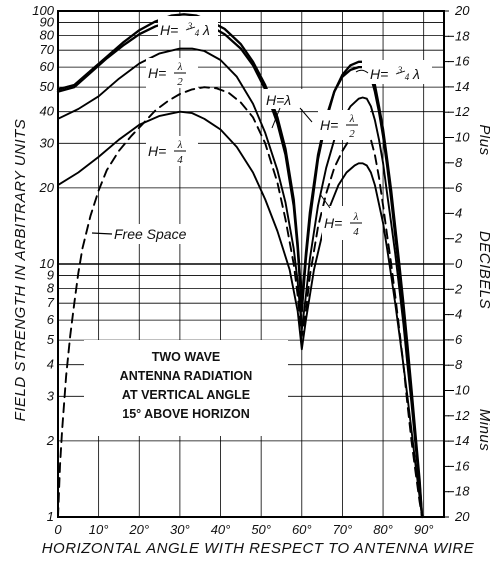 The image size is (490, 561). What do you see at coordinates (416, 74) in the screenshot?
I see `label-h-three-quarter-right-lambda: λ` at bounding box center [416, 74].